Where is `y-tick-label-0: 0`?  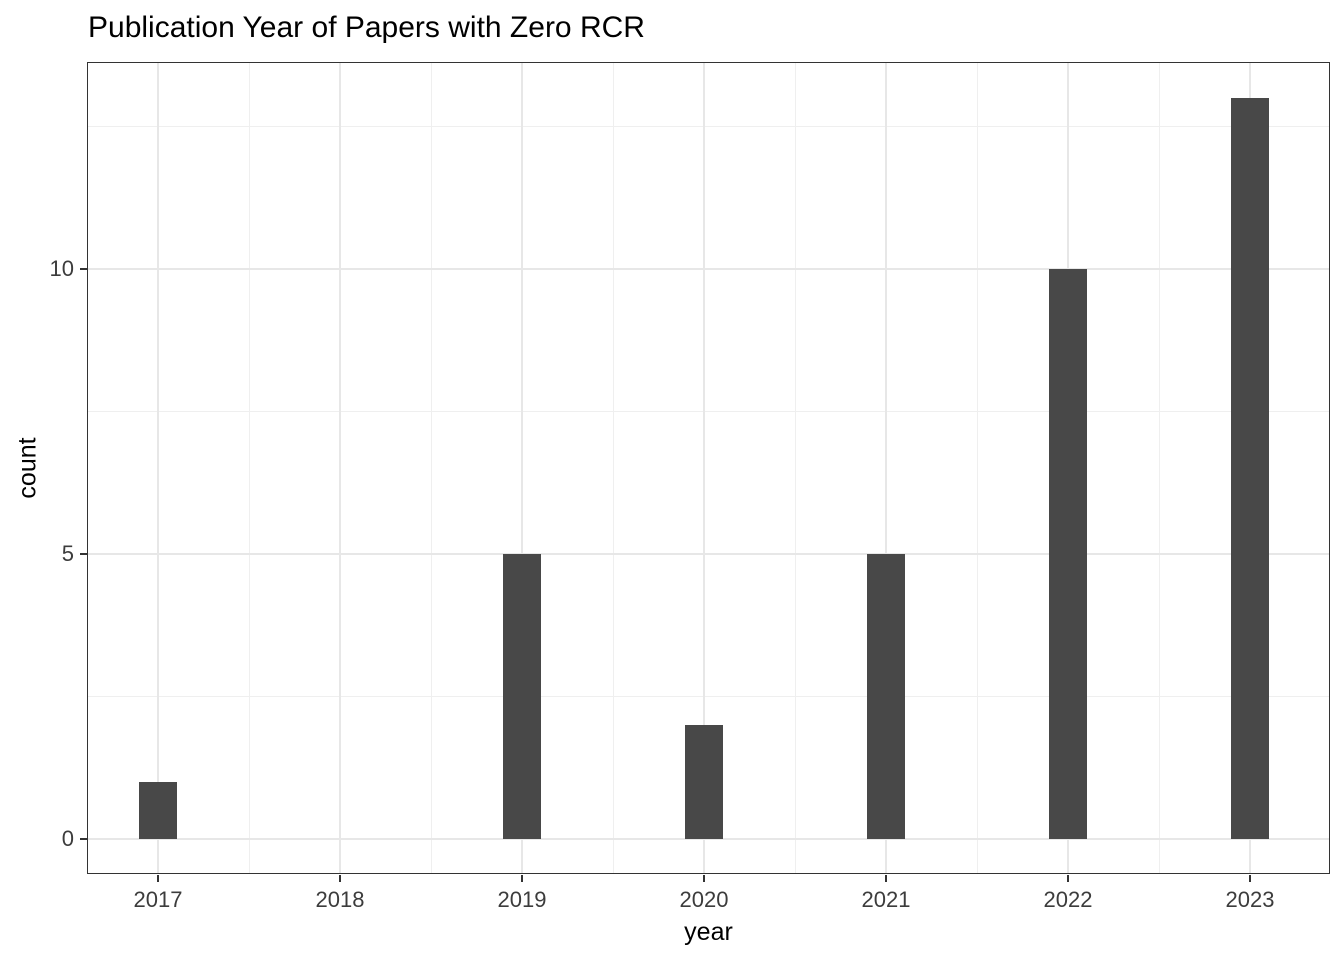 y-tick-label-0: 0 is located at coordinates (67, 838).